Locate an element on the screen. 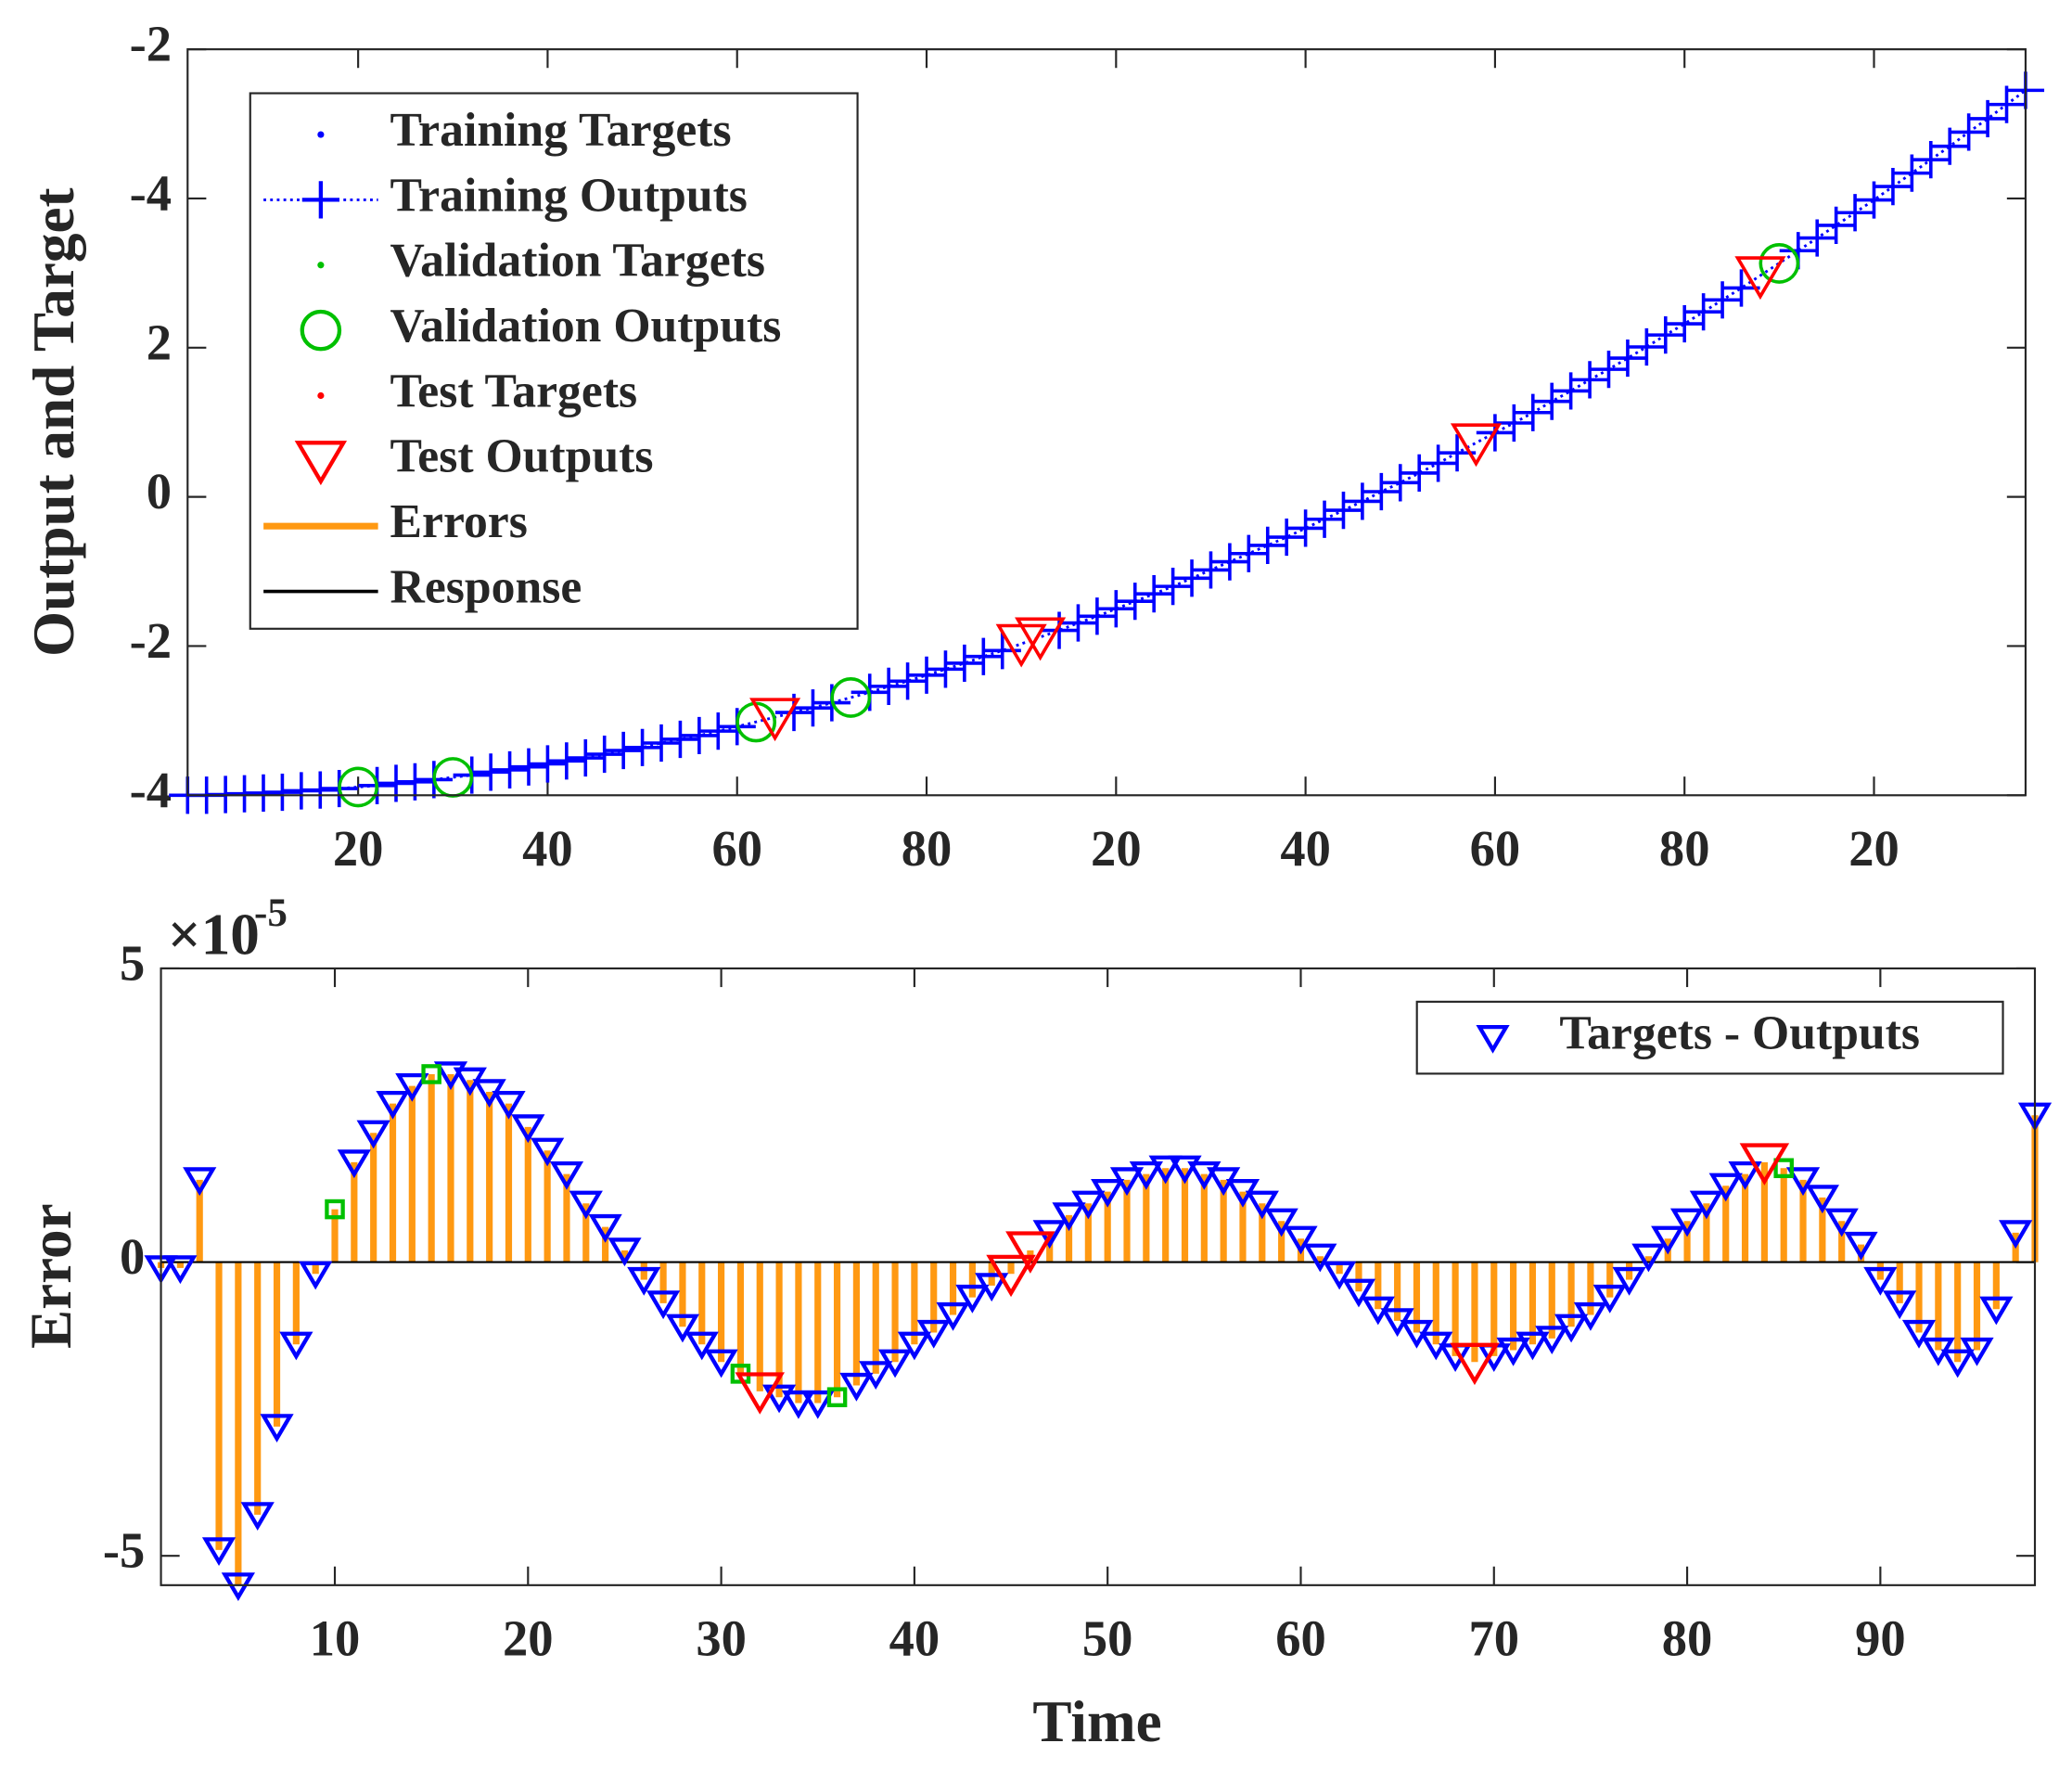 The height and width of the screenshot is (1769, 2072). y-tick-label: 2 is located at coordinates (159, 342).